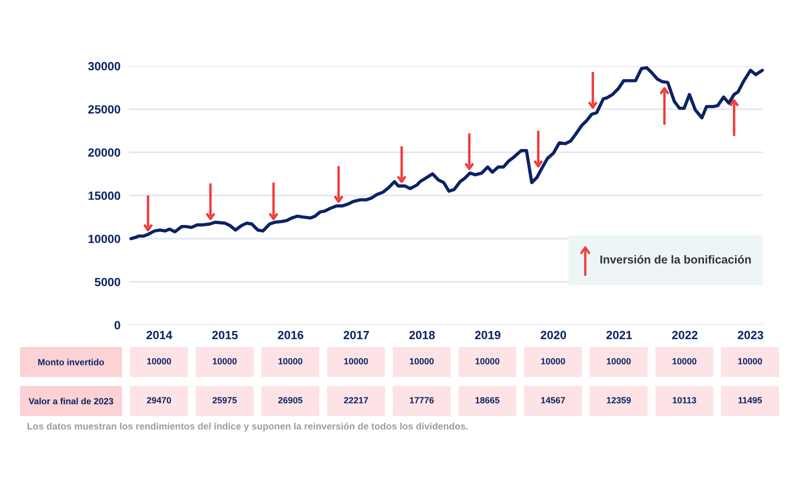 This screenshot has height=489, width=800. What do you see at coordinates (685, 335) in the screenshot?
I see `x-tick-label: 2022` at bounding box center [685, 335].